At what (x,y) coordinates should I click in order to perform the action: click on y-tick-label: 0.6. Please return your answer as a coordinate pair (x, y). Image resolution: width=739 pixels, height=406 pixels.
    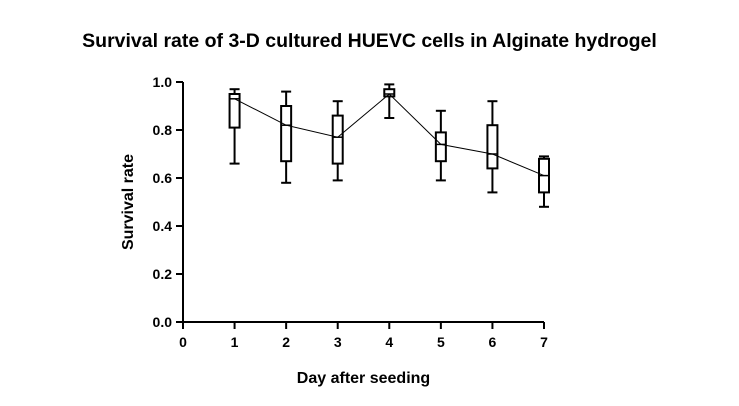
    Looking at the image, I should click on (163, 178).